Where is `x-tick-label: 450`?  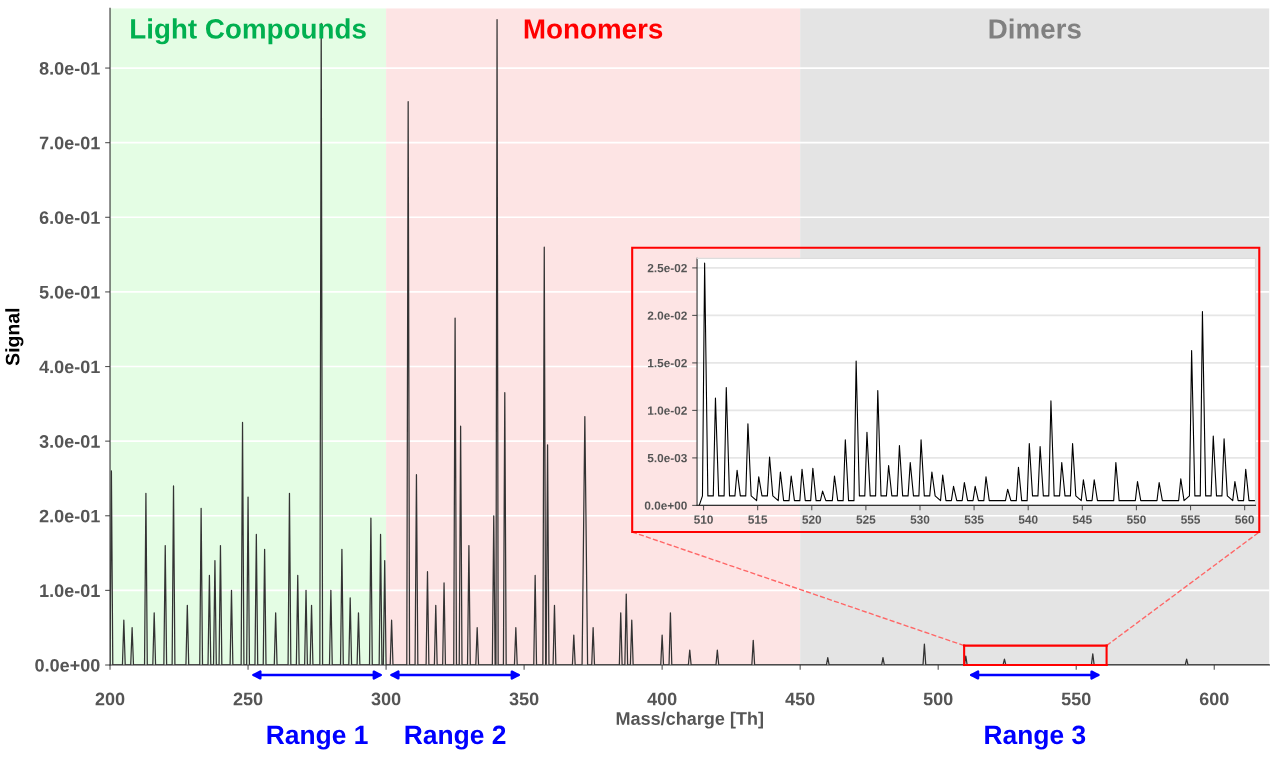
x-tick-label: 450 is located at coordinates (800, 699).